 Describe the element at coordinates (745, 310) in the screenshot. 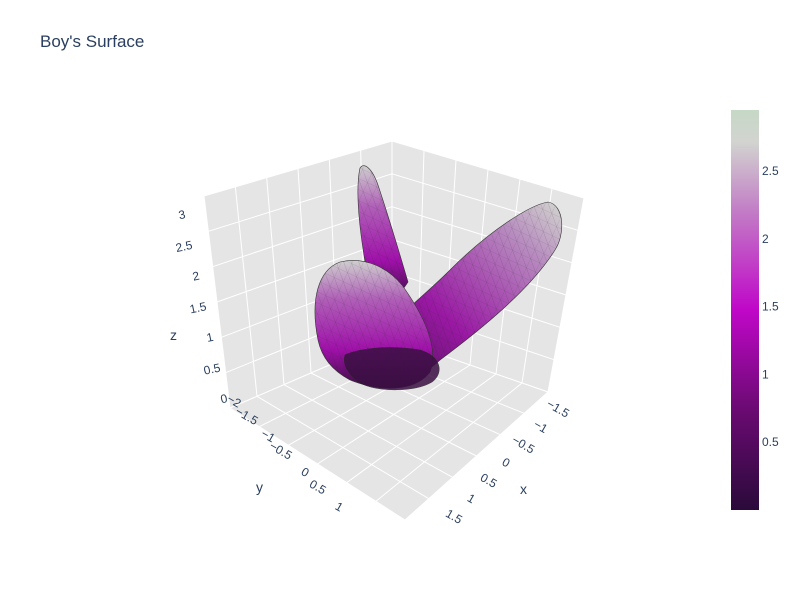

I see `colorbar-gradient` at that location.